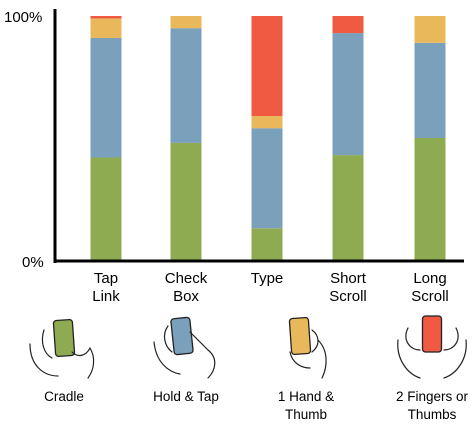 This screenshot has width=474, height=431. Describe the element at coordinates (348, 296) in the screenshot. I see `x-tick-label-3-1: Scroll` at that location.